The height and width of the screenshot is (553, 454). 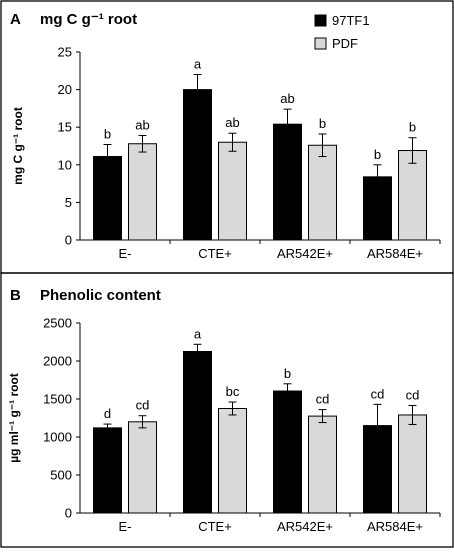 What do you see at coordinates (345, 43) in the screenshot?
I see `legend-label: PDF` at bounding box center [345, 43].